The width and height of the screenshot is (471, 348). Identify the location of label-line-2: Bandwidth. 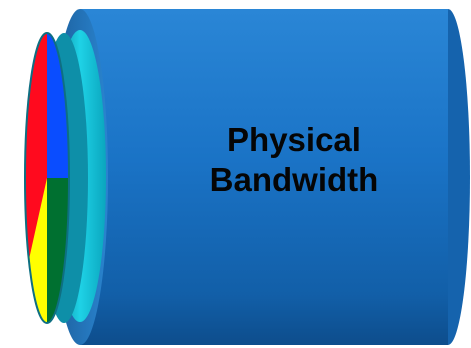
(294, 179).